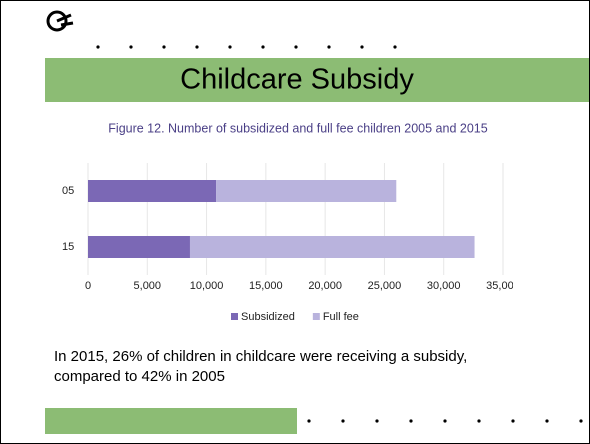 The image size is (590, 444). Describe the element at coordinates (60, 21) in the screenshot. I see `logo` at that location.